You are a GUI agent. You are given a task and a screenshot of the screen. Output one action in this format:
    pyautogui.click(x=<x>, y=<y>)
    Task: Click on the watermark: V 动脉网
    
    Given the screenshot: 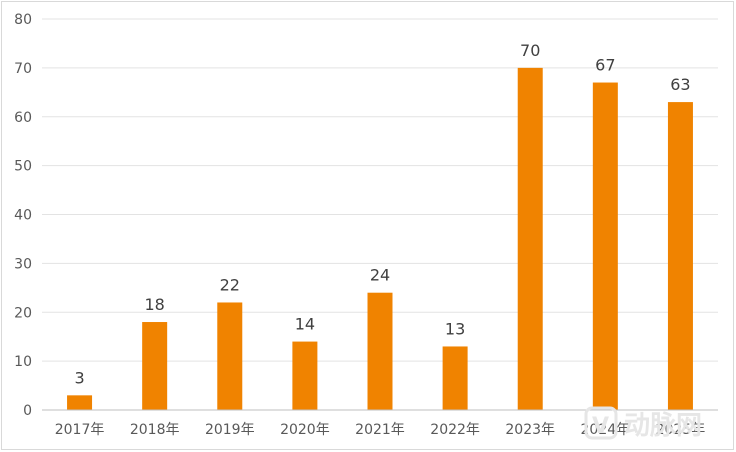 What is the action you would take?
    pyautogui.click(x=643, y=423)
    